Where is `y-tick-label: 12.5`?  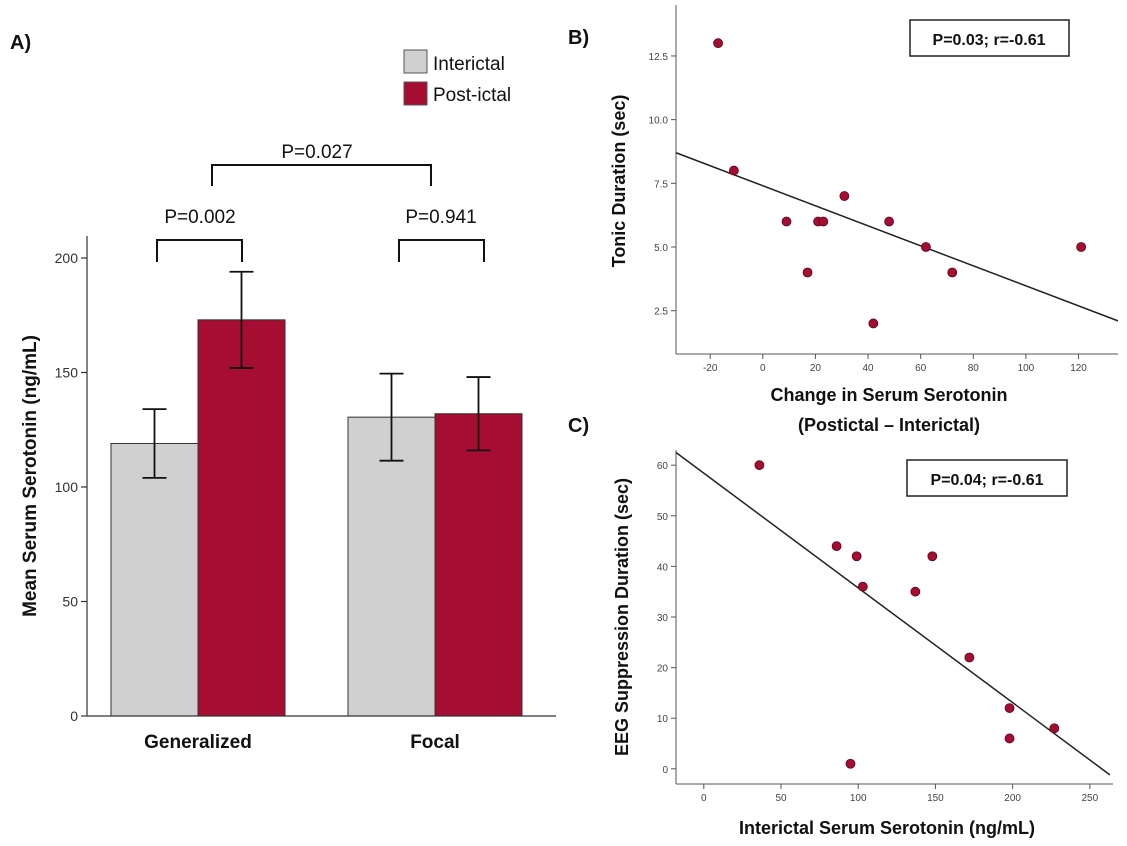
y-tick-label: 12.5 is located at coordinates (659, 57).